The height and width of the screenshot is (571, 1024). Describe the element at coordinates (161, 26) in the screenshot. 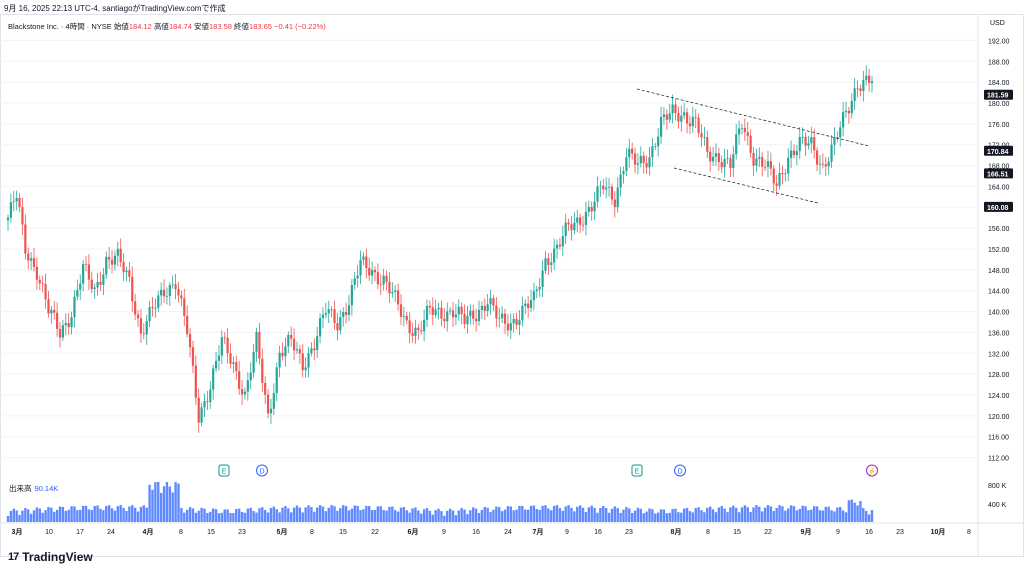

I see `high-label: 高値` at that location.